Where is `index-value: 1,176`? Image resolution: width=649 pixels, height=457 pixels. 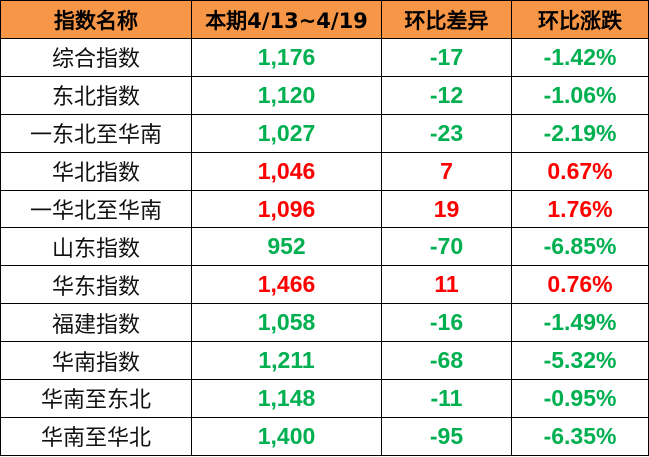
index-value: 1,176 is located at coordinates (286, 57).